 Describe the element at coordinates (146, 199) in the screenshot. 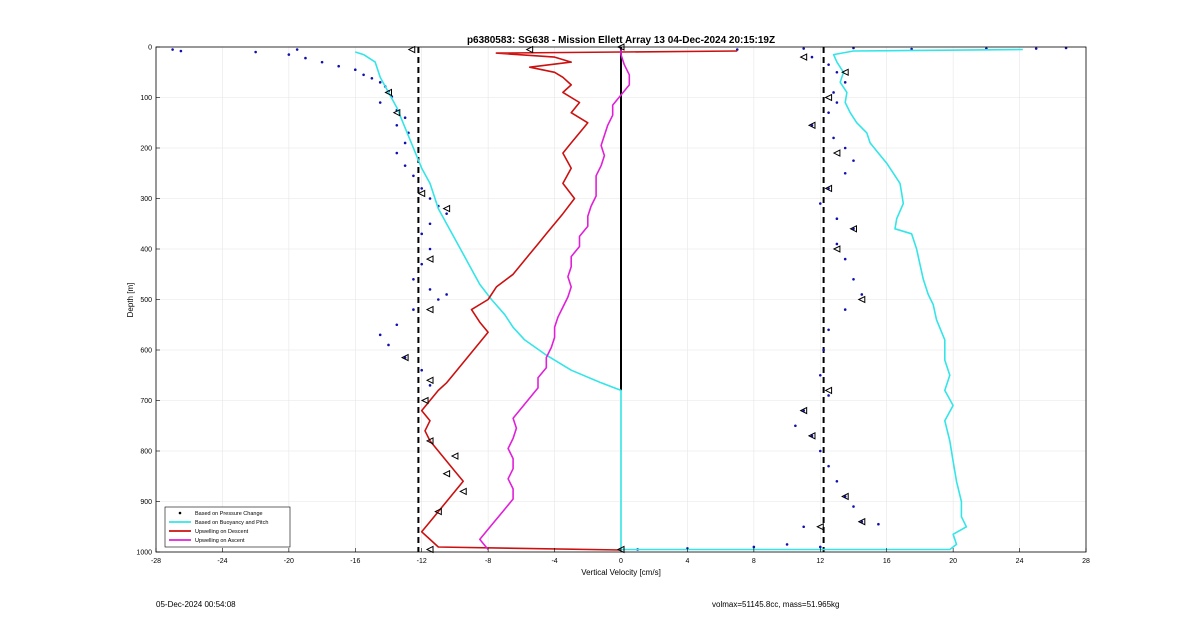

I see `y-tick-label-3: 300` at that location.